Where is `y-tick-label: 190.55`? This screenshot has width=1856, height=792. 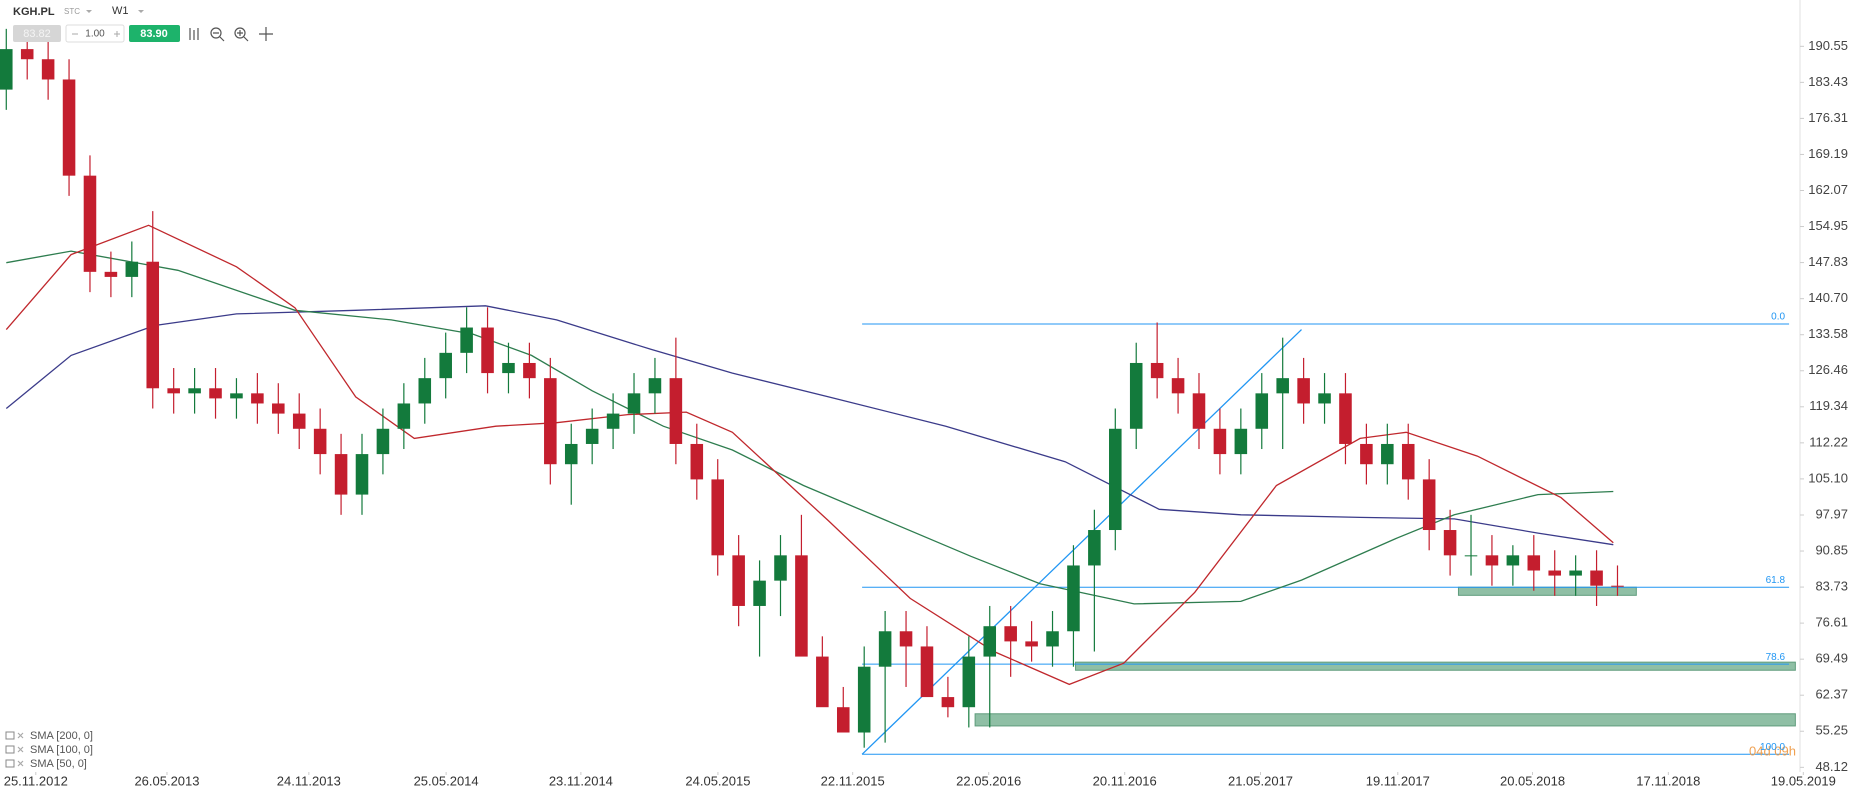
y-tick-label: 190.55 is located at coordinates (1828, 45).